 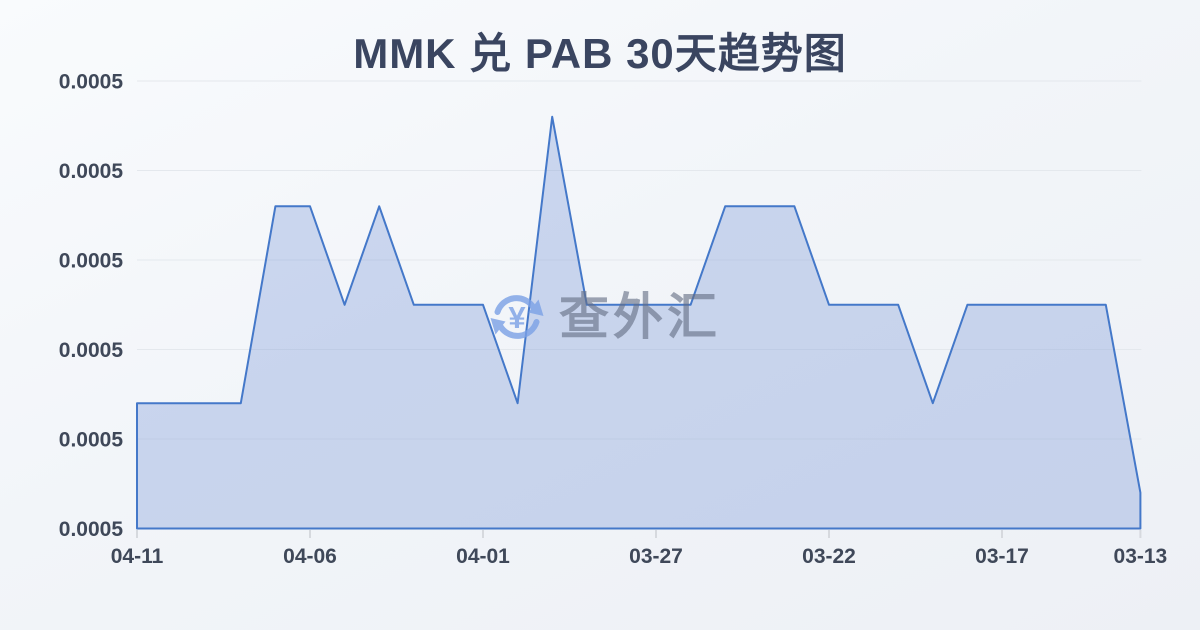 I want to click on x-axis-tick-marks, so click(x=639, y=534).